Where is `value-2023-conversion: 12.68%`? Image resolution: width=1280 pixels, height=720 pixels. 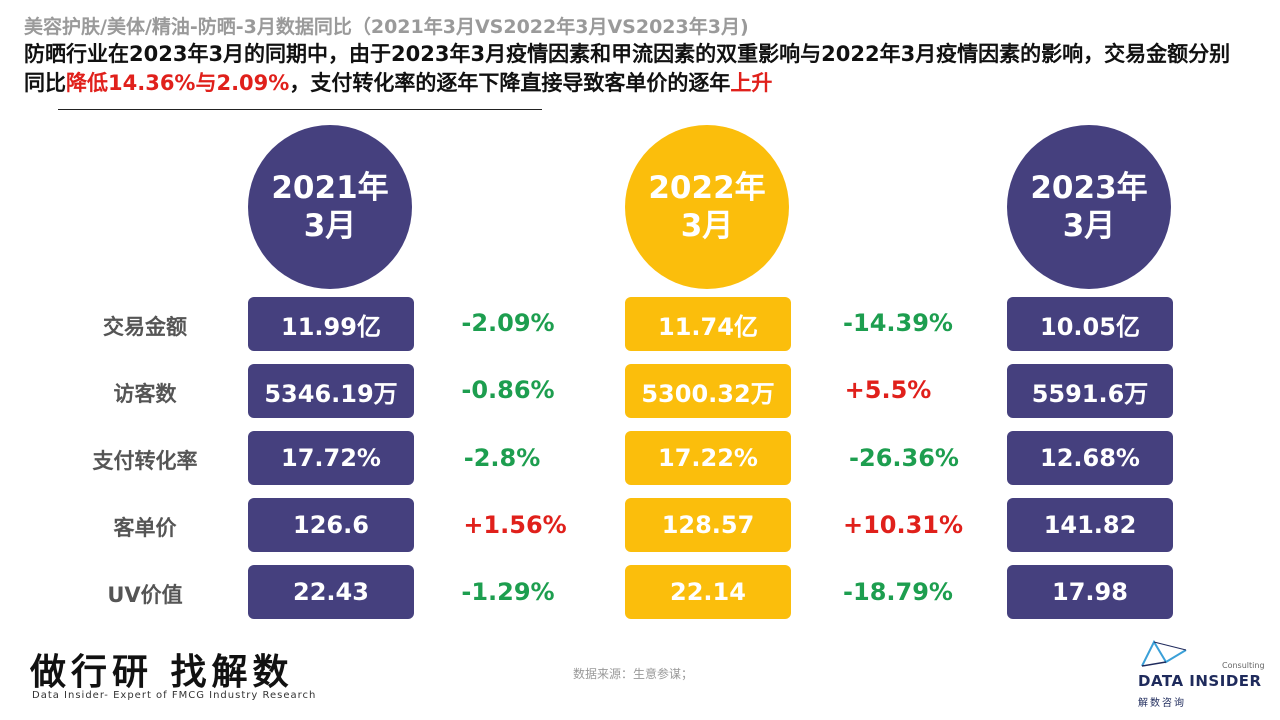 value-2023-conversion: 12.68% is located at coordinates (1090, 458).